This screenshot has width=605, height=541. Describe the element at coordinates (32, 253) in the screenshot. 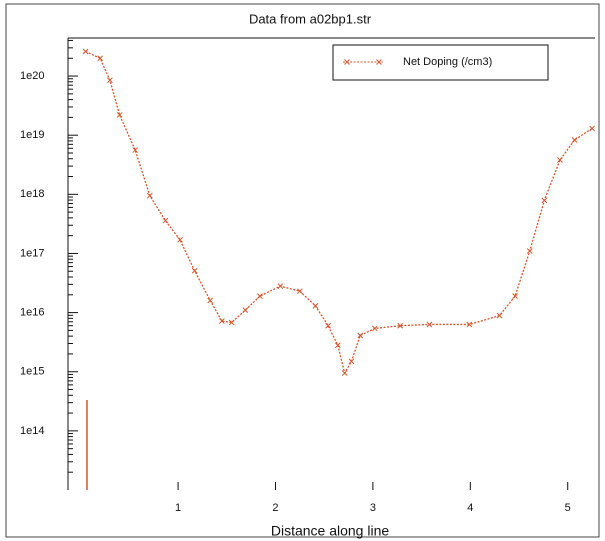

I see `y-tick-label: 1e17` at that location.